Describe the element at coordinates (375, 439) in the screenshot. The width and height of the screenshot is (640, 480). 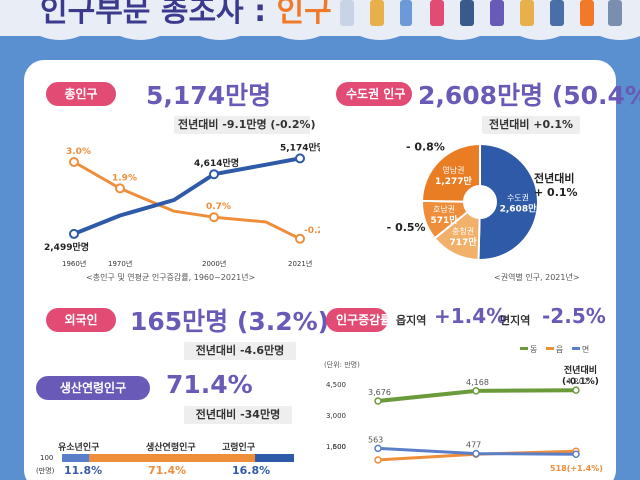
I see `growth-series-label: 563` at that location.